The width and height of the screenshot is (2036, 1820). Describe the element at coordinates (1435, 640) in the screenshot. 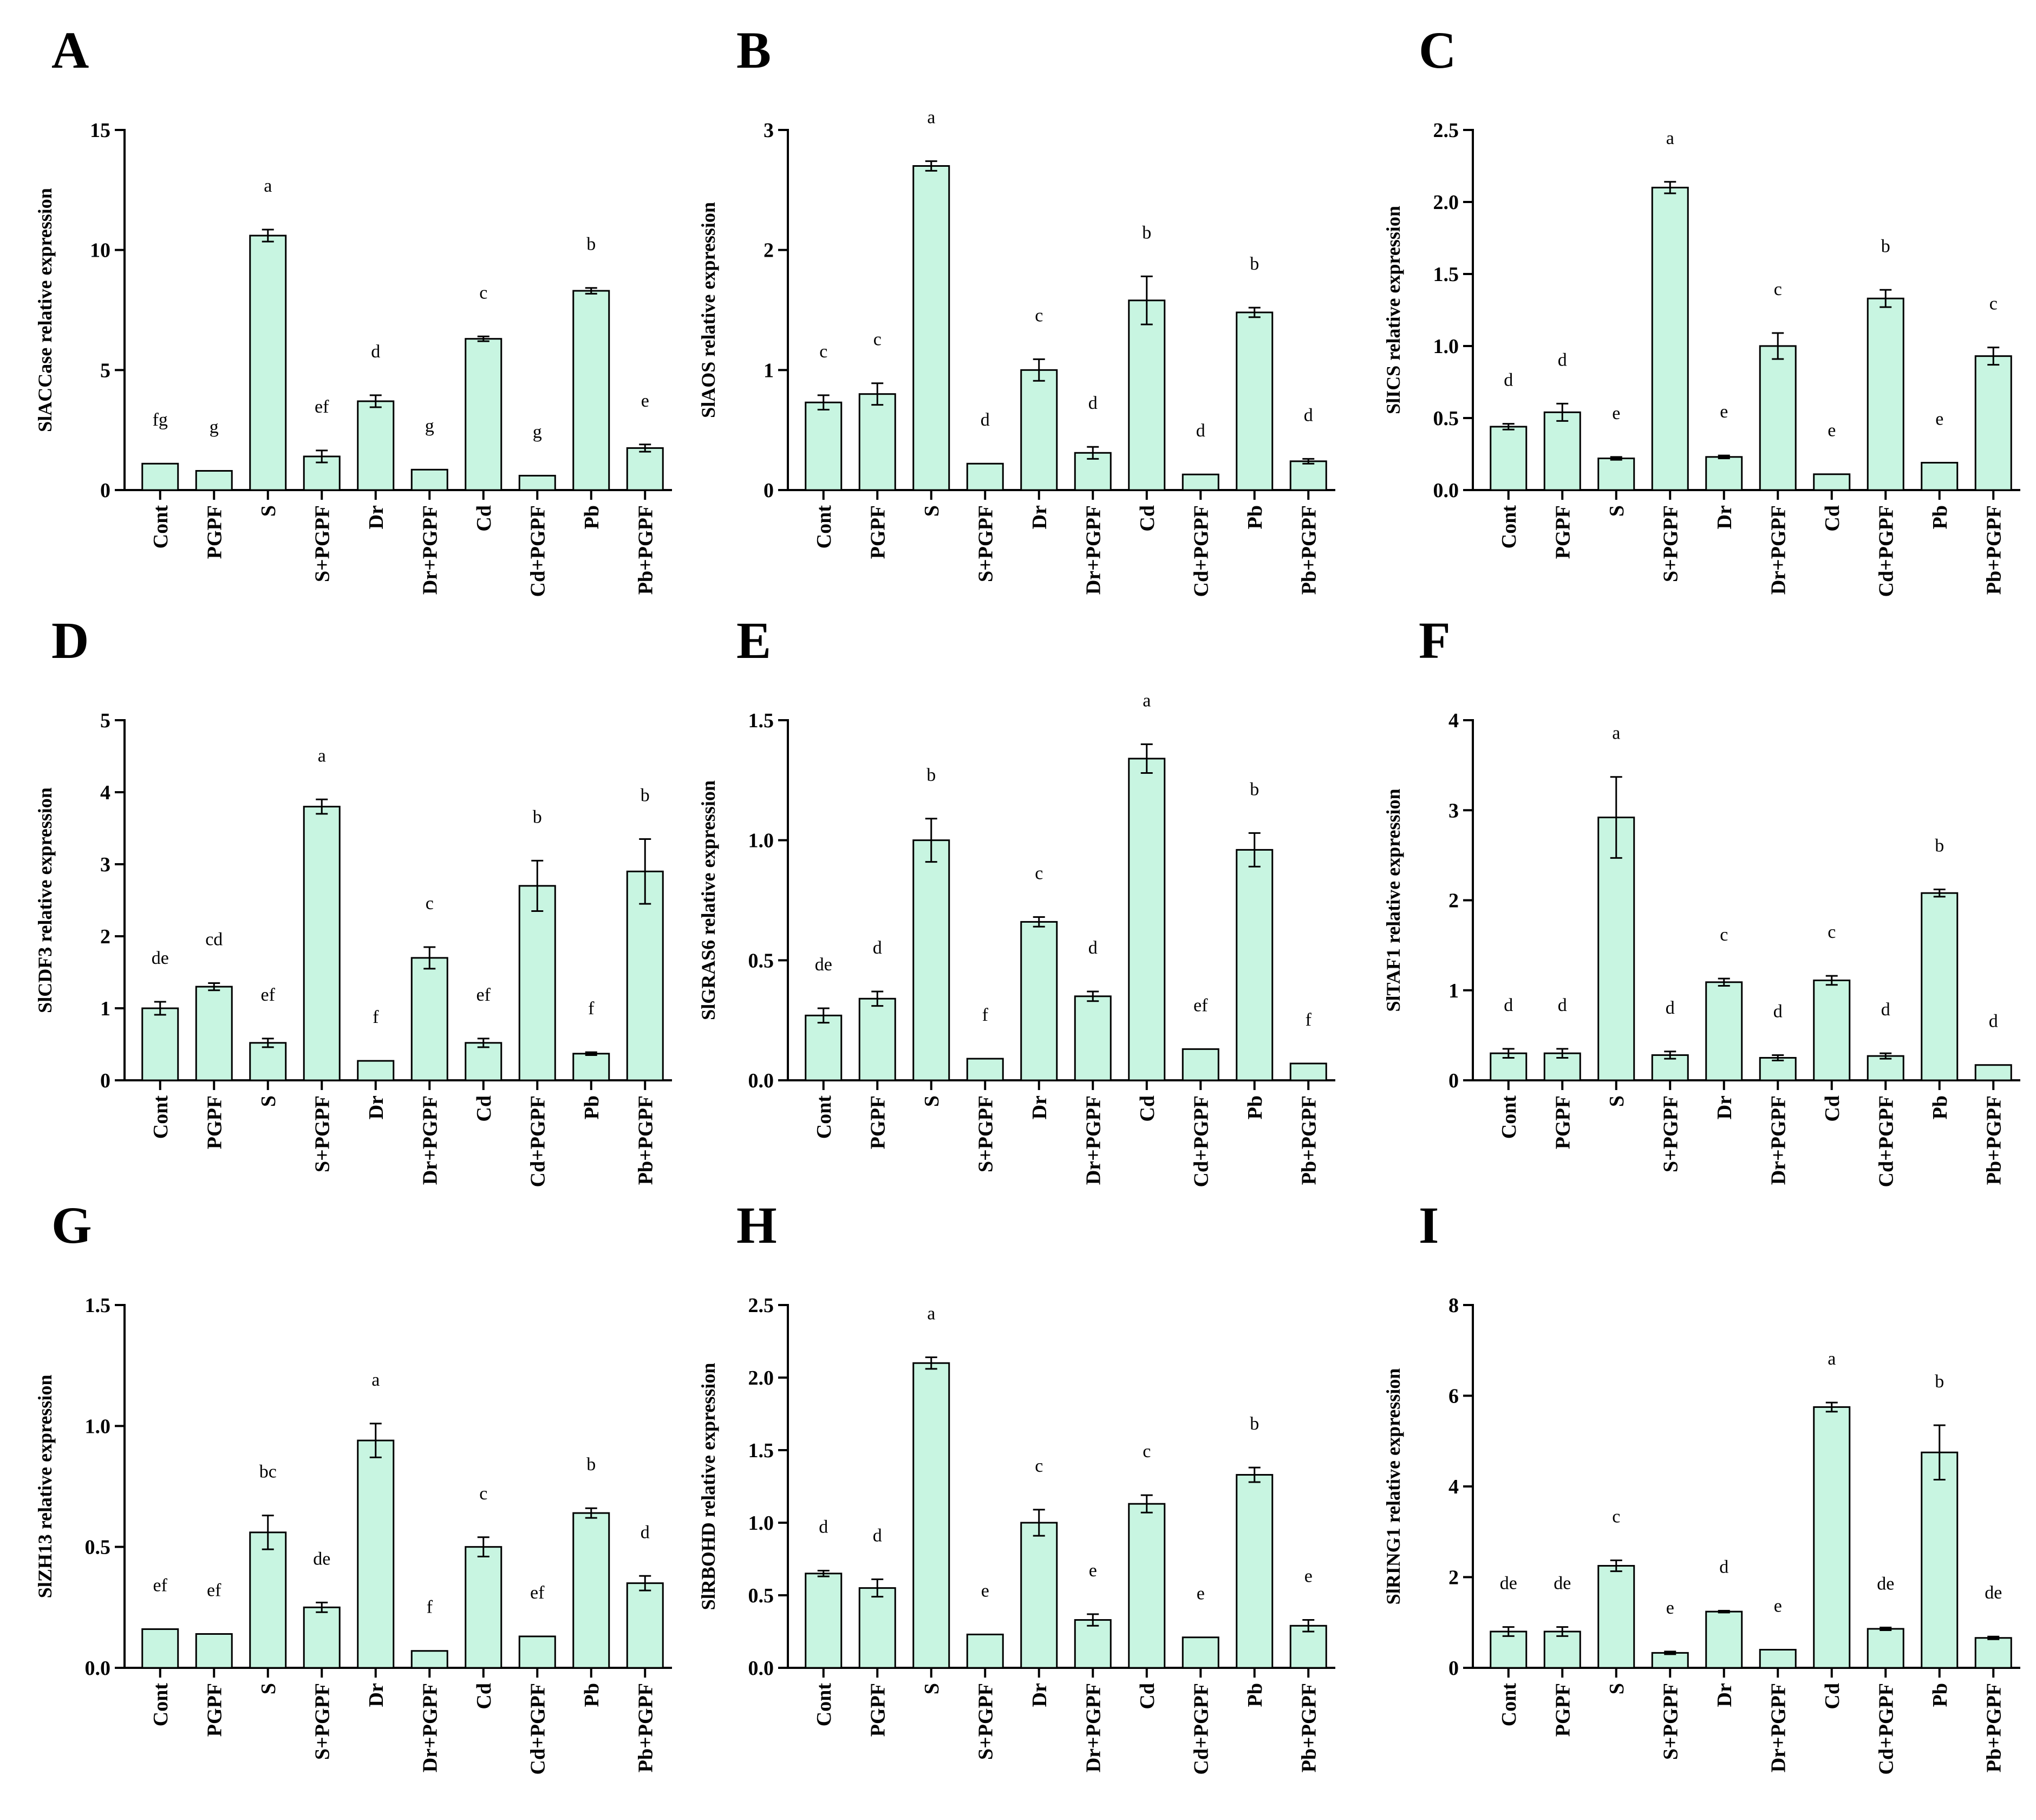

I see `panel-letter: F` at that location.